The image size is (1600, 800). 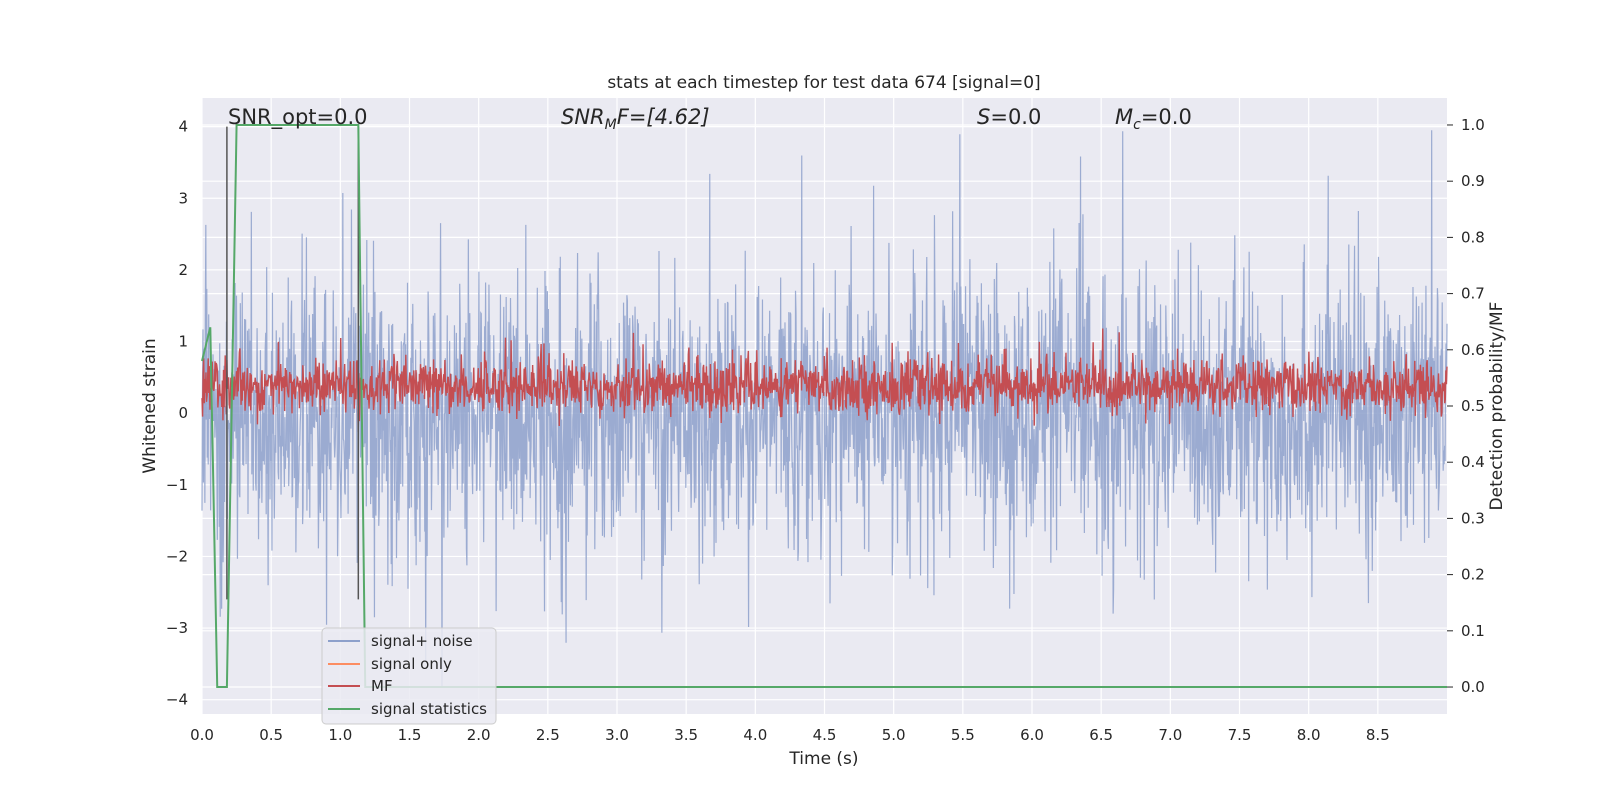 What do you see at coordinates (1473, 631) in the screenshot?
I see `y-right-tick-label: 0.1` at bounding box center [1473, 631].